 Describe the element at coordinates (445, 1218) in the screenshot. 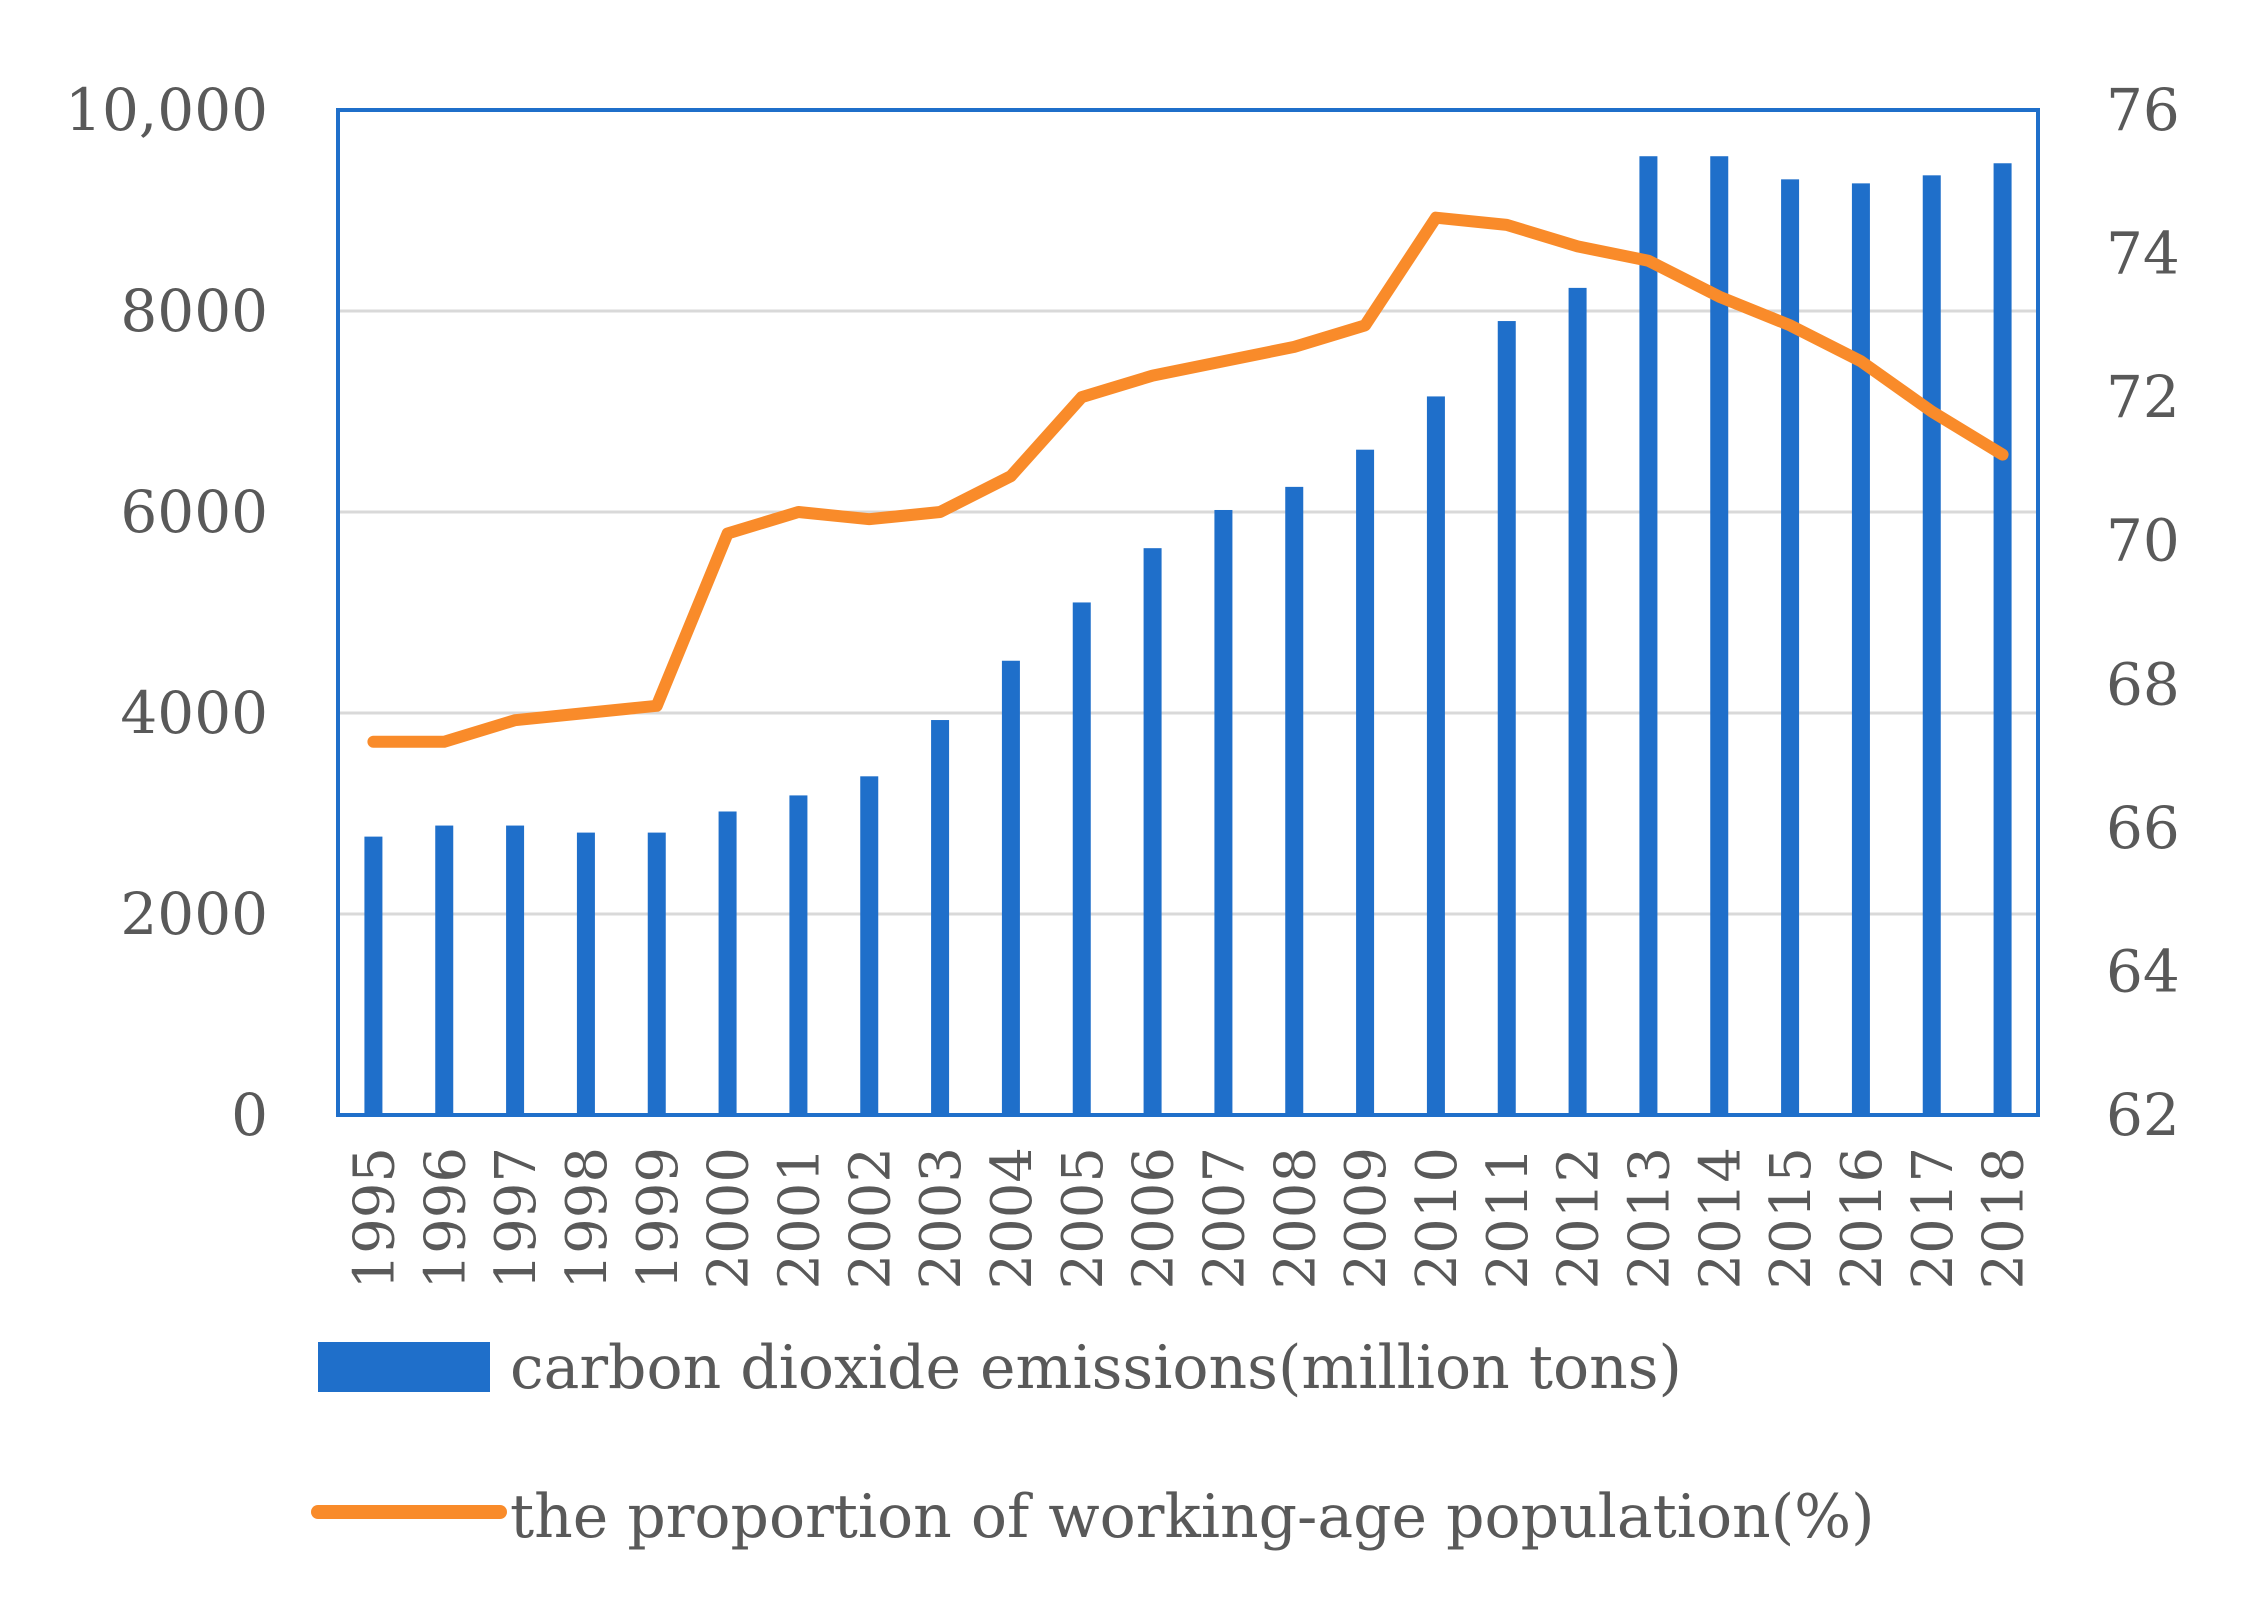

I see `x-tick-label: 1996` at that location.